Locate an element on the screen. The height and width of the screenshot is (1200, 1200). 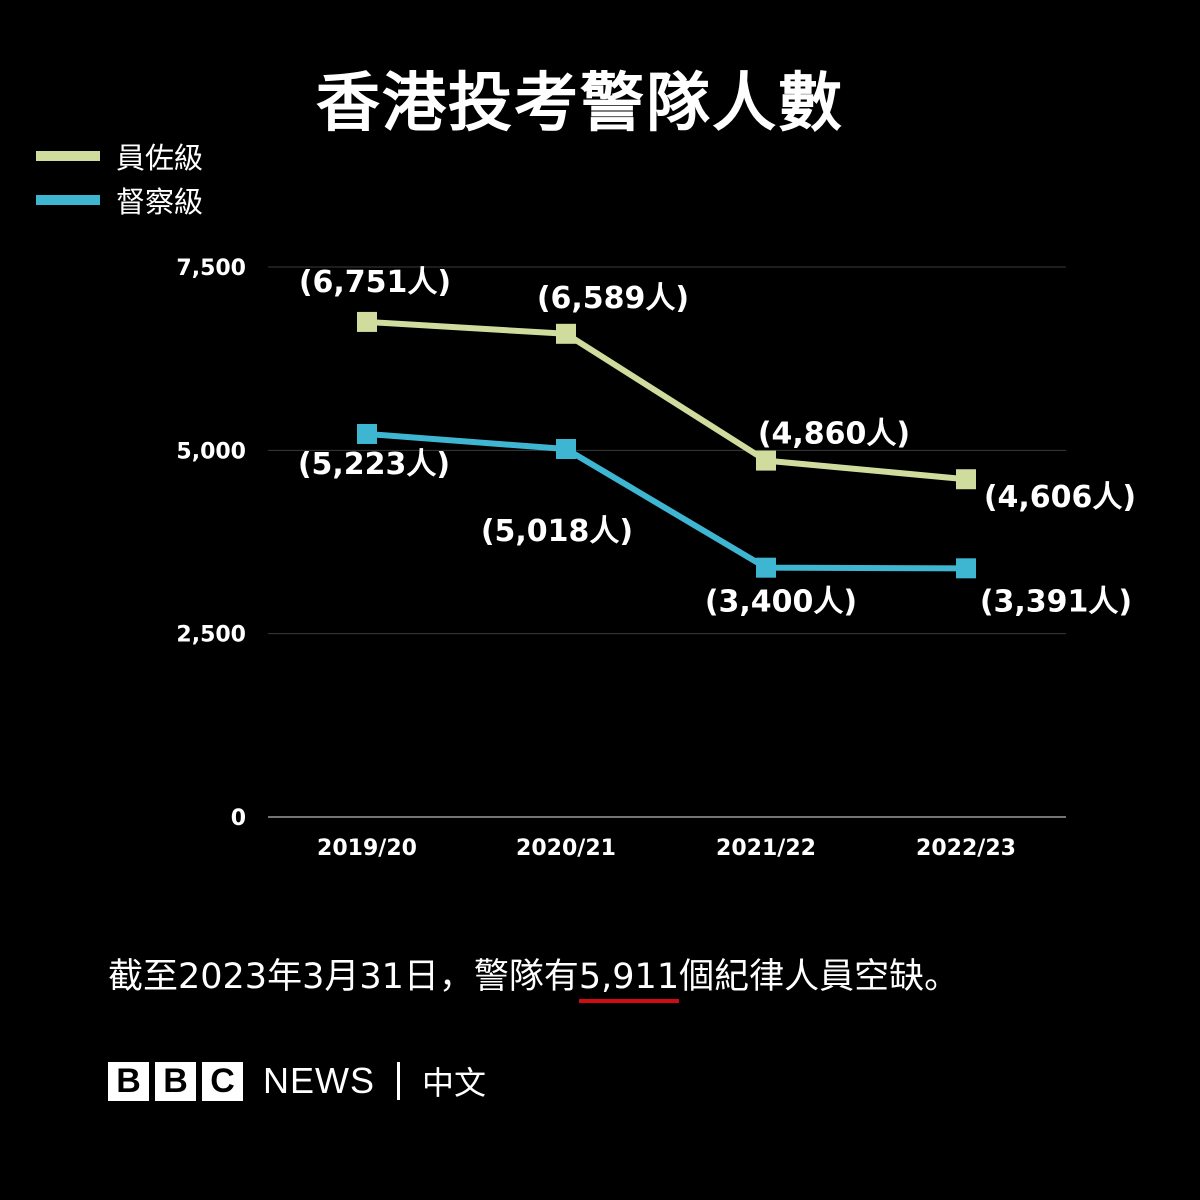
x-tick-label: 2020/21 is located at coordinates (566, 848).